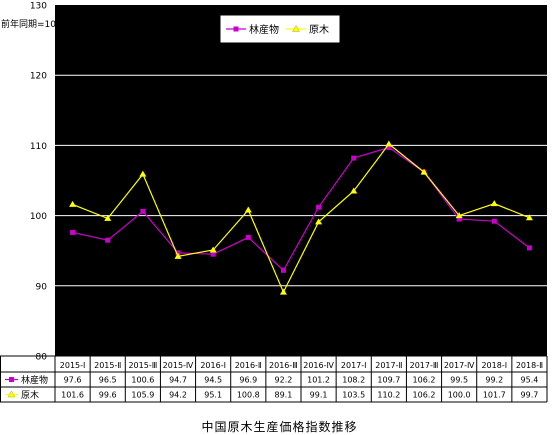  Describe the element at coordinates (142, 395) in the screenshot. I see `data-label: 105.9` at that location.